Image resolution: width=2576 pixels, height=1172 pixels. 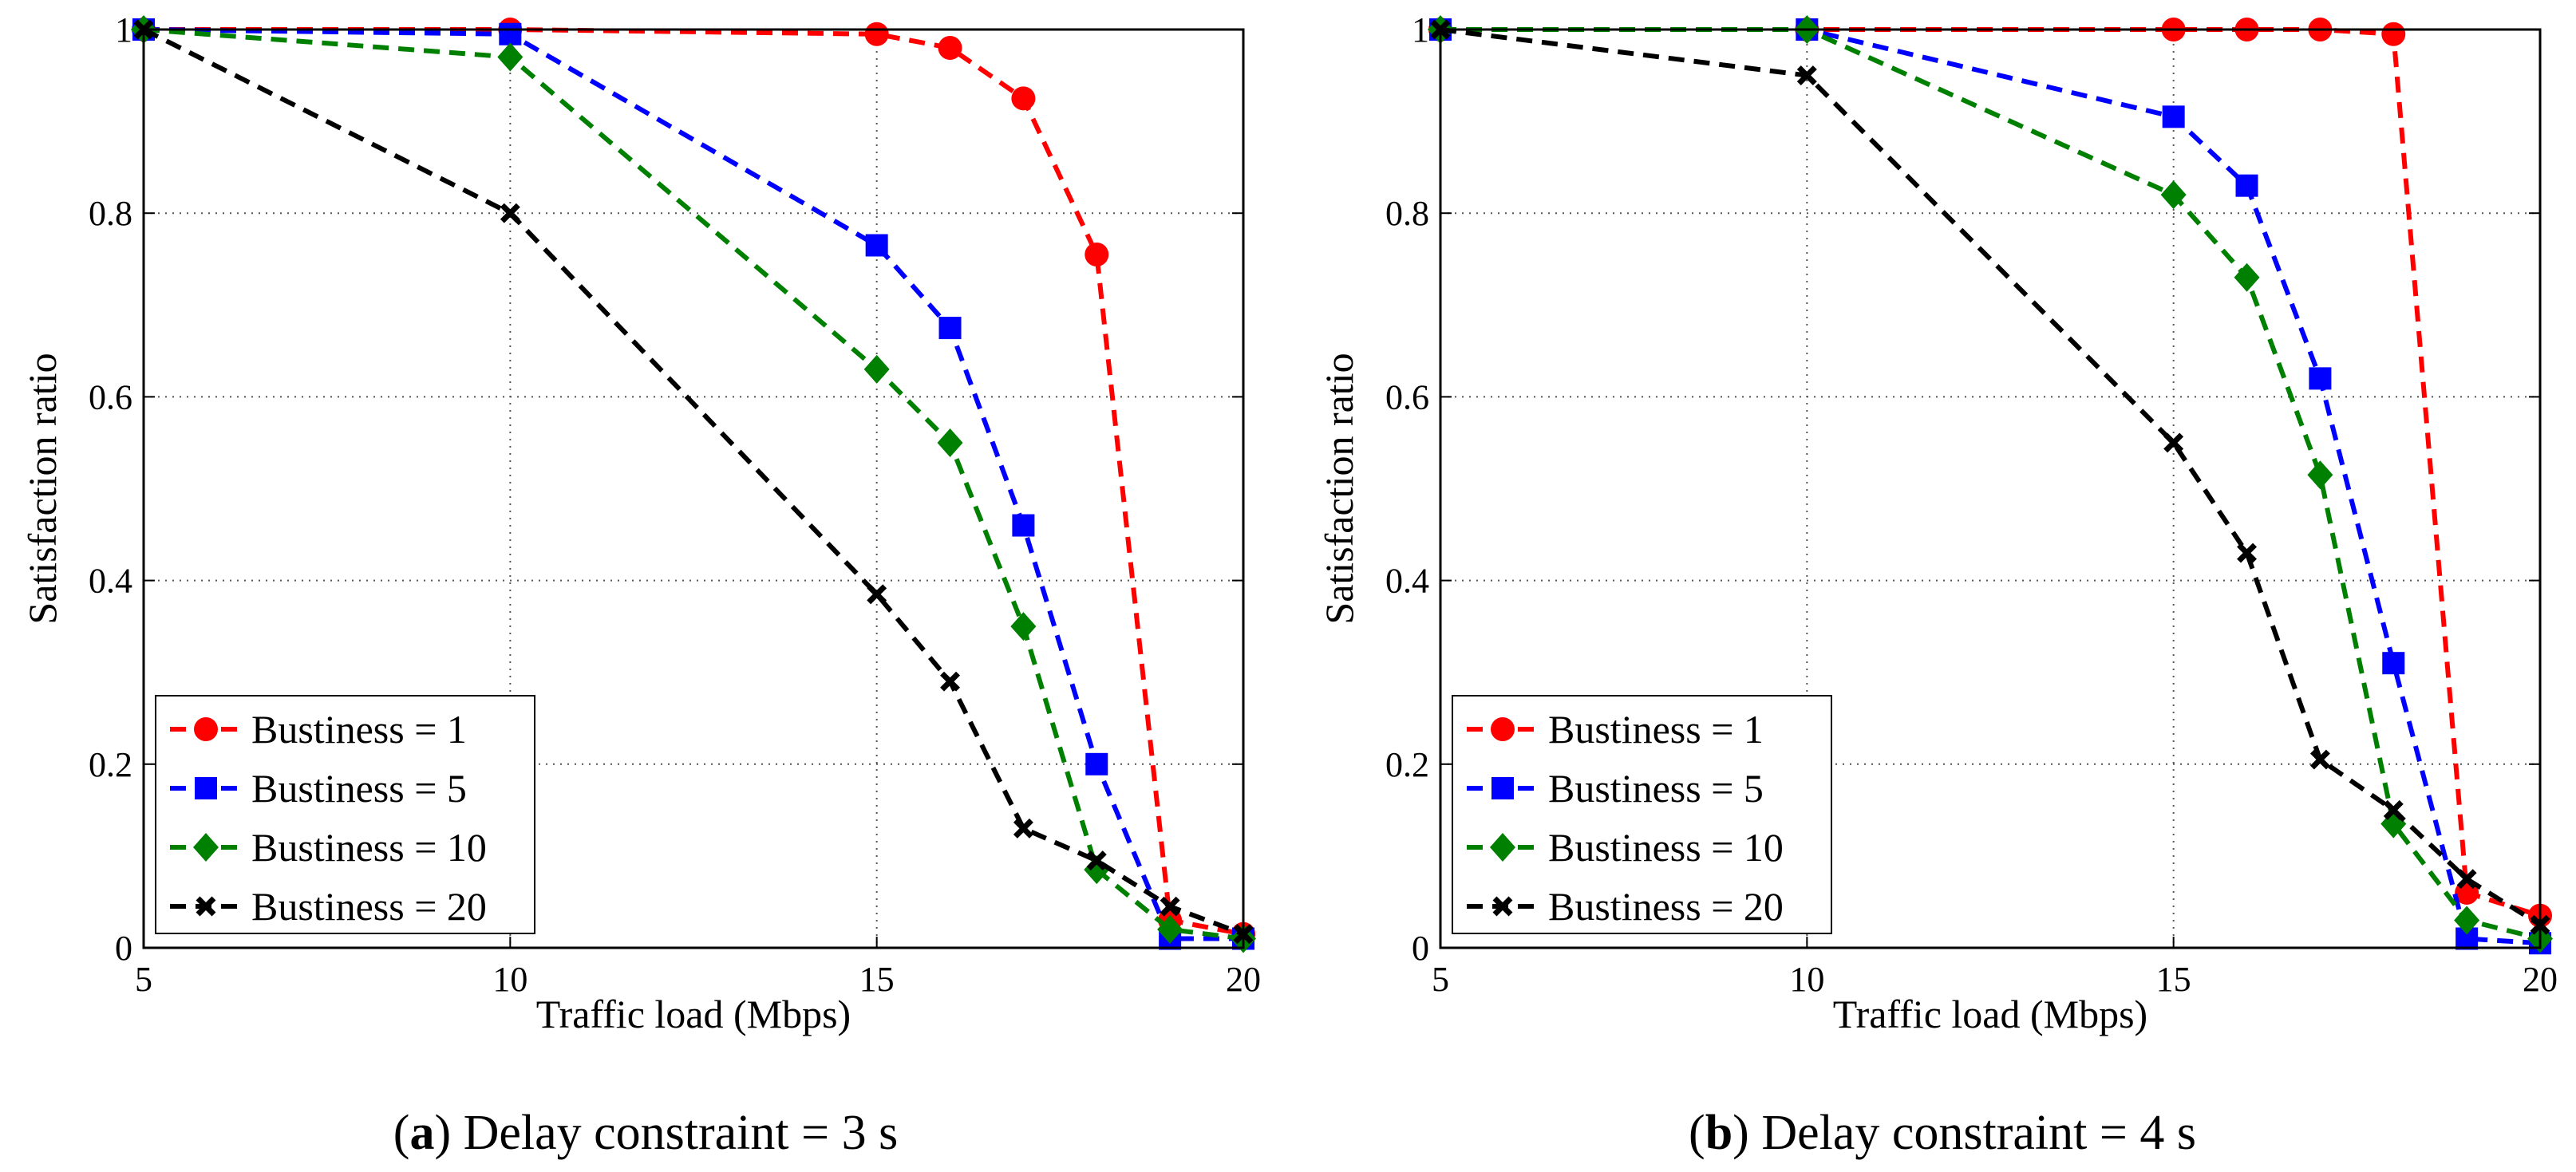 What do you see at coordinates (1978, 1133) in the screenshot?
I see `caption-text: Delay constraint = 4 s` at bounding box center [1978, 1133].